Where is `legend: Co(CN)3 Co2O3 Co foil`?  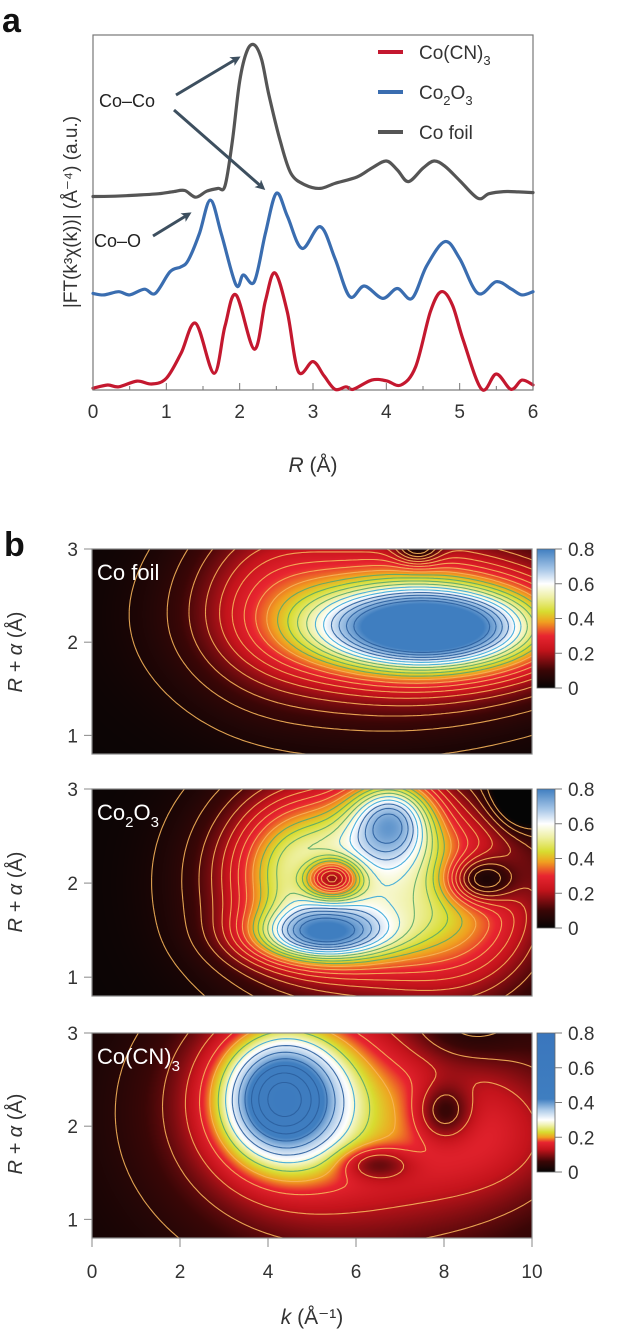 legend: Co(CN)3 Co2O3 Co foil is located at coordinates (434, 93).